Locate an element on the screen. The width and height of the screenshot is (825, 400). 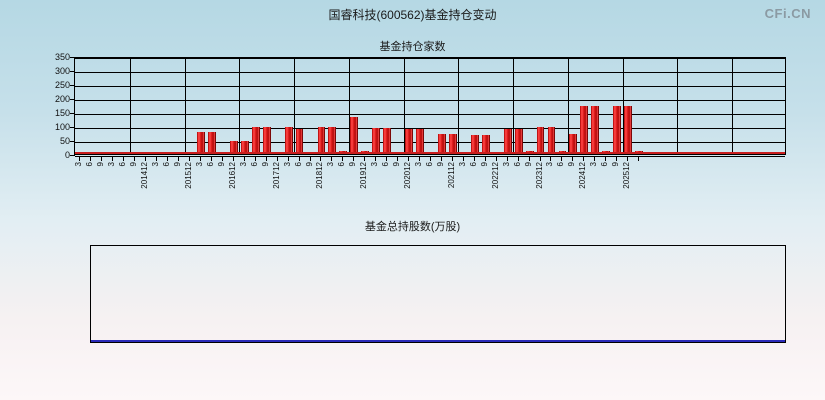
x-axis-tick-label: 202512 is located at coordinates (627, 175).